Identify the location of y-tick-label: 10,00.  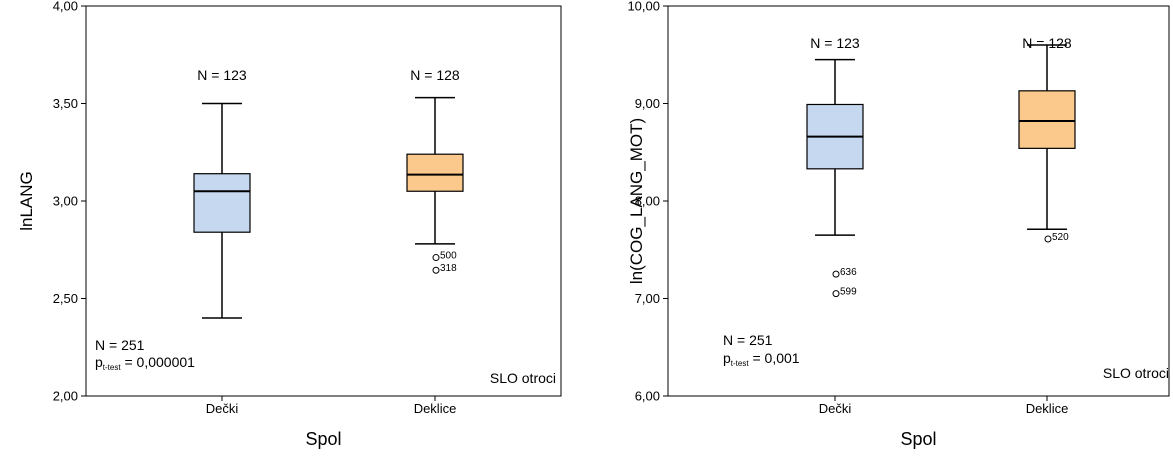
(643, 7).